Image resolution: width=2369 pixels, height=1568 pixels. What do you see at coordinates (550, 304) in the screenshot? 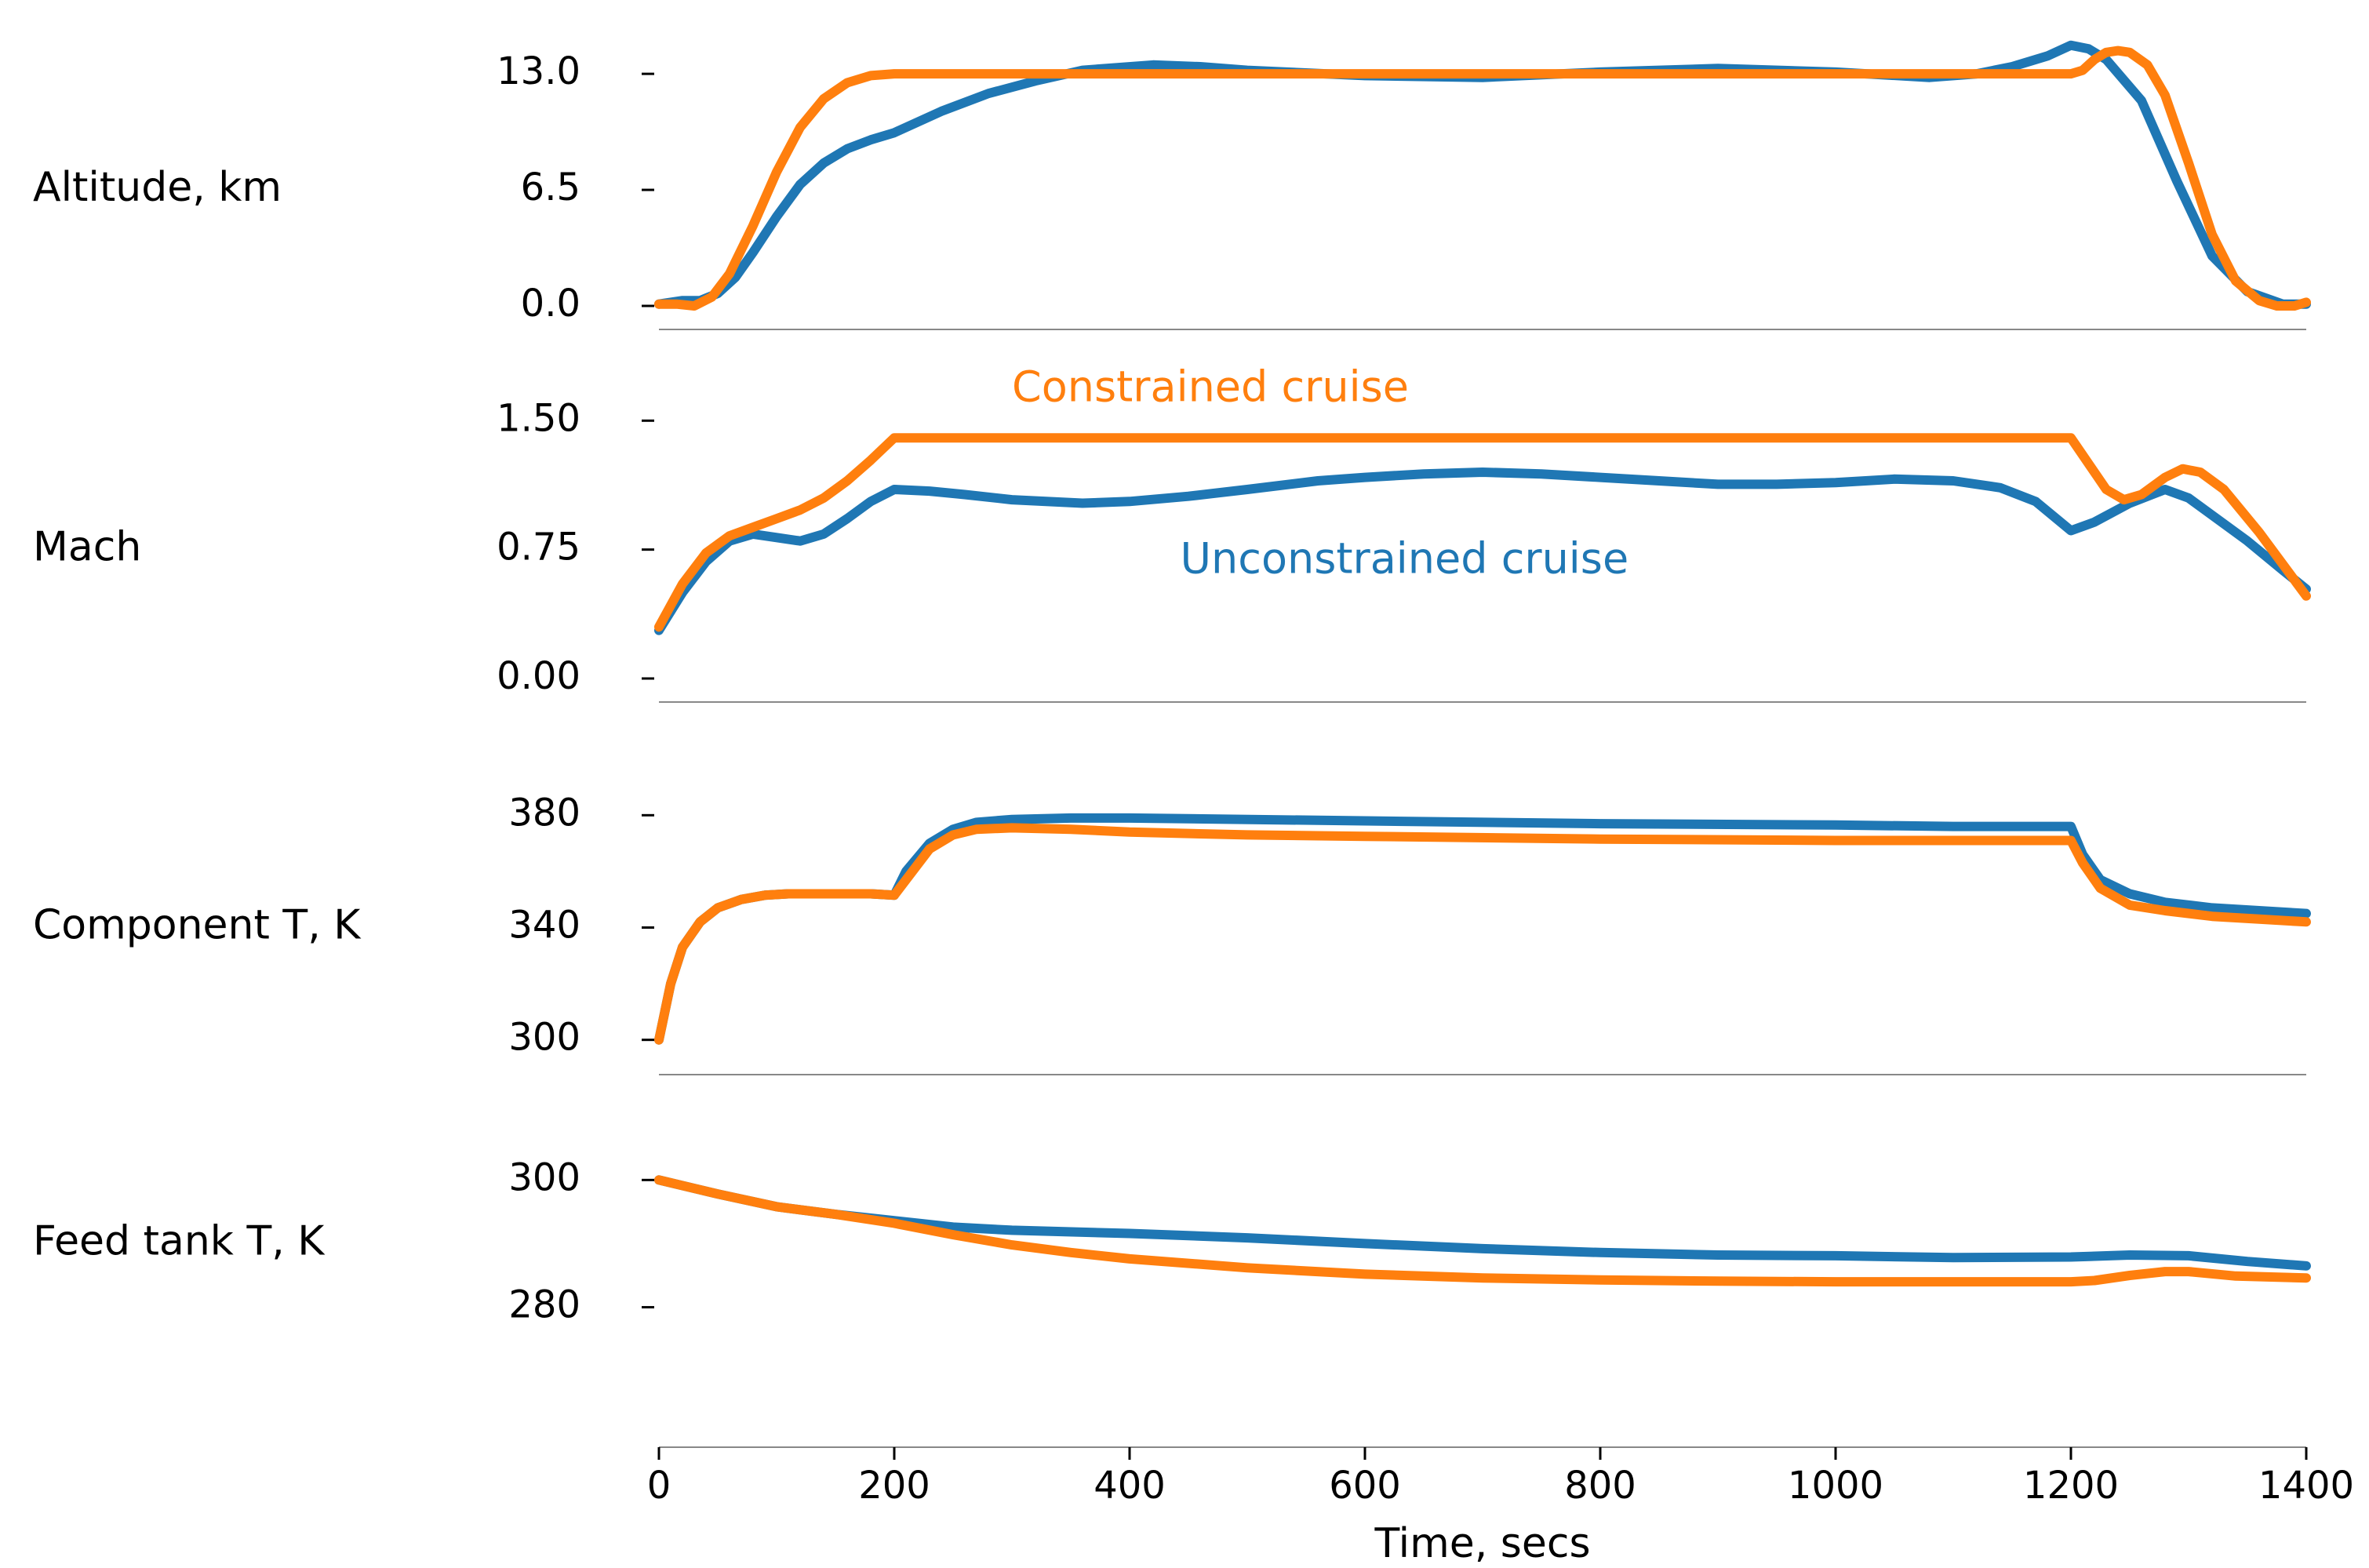
I see `y-tick-label: 0.0` at bounding box center [550, 304].